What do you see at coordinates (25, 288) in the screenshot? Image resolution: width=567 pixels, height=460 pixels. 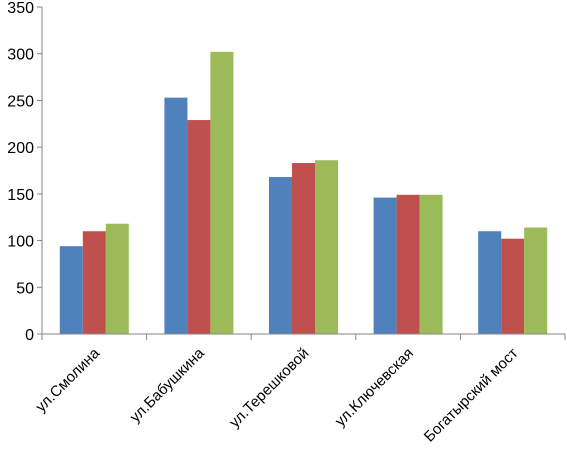 I see `y-tick-label: 50` at bounding box center [25, 288].